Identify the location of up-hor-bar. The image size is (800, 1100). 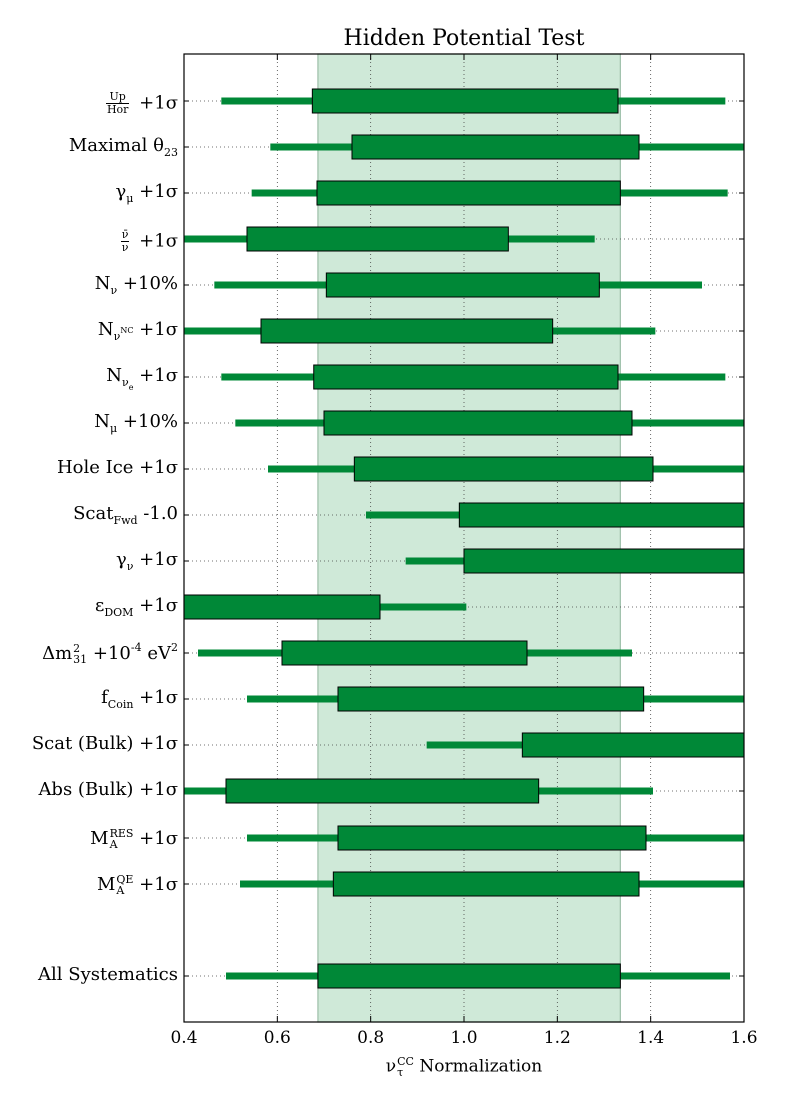
(465, 101).